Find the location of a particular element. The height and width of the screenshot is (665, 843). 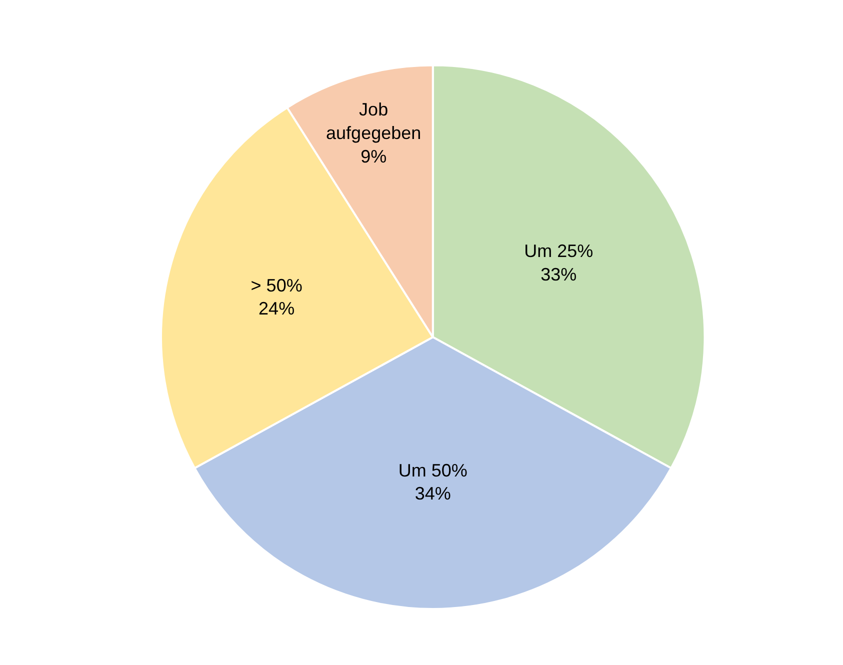

data-label: 34% is located at coordinates (432, 494).